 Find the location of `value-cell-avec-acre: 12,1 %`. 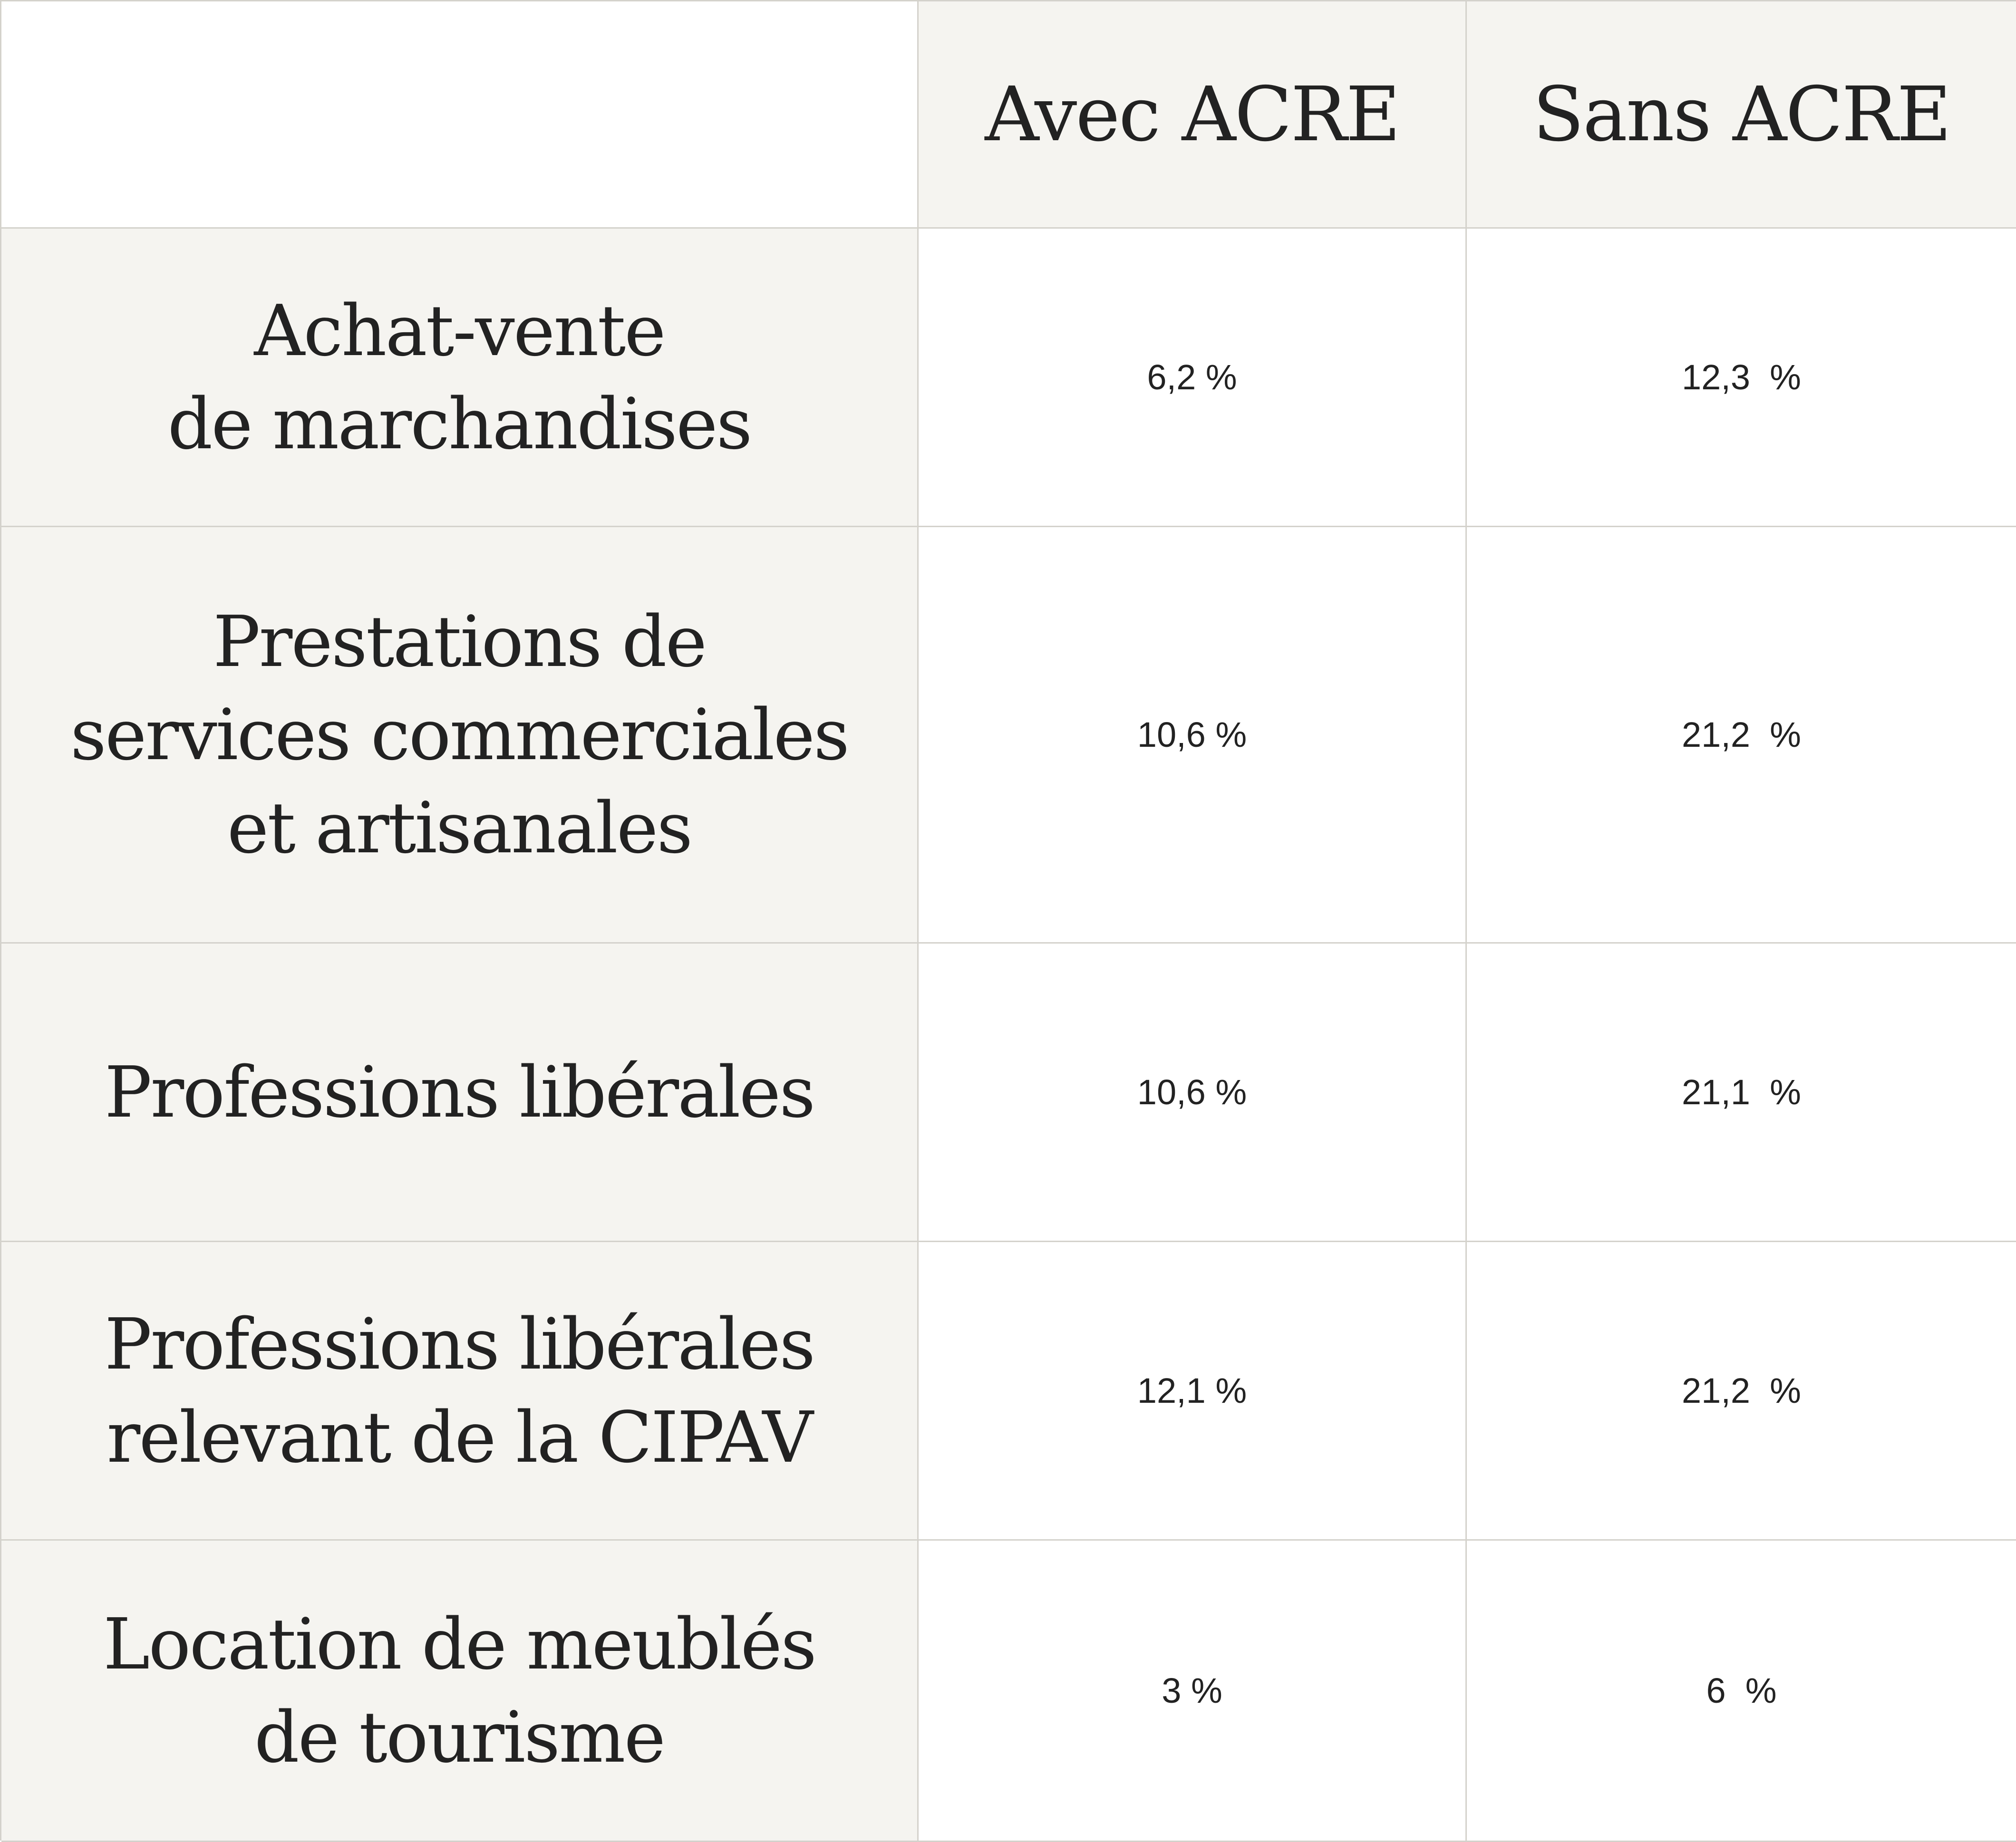

value-cell-avec-acre: 12,1 % is located at coordinates (1193, 1391).